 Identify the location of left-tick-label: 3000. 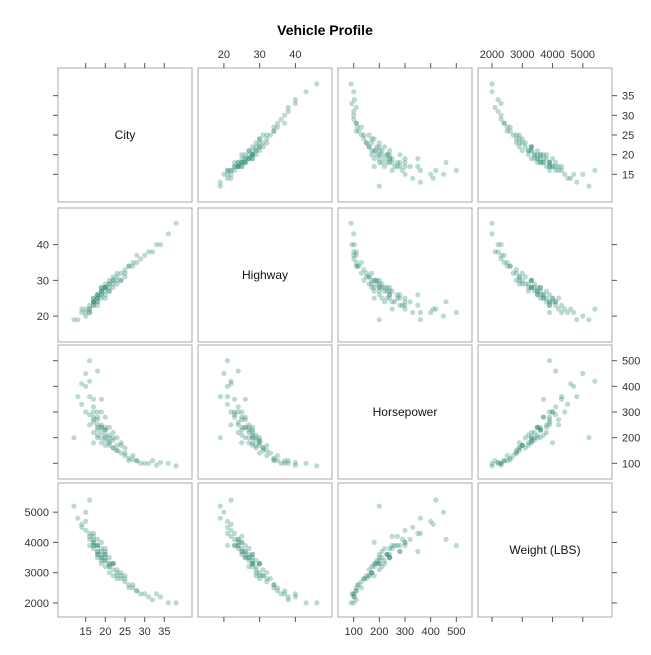
(37, 574).